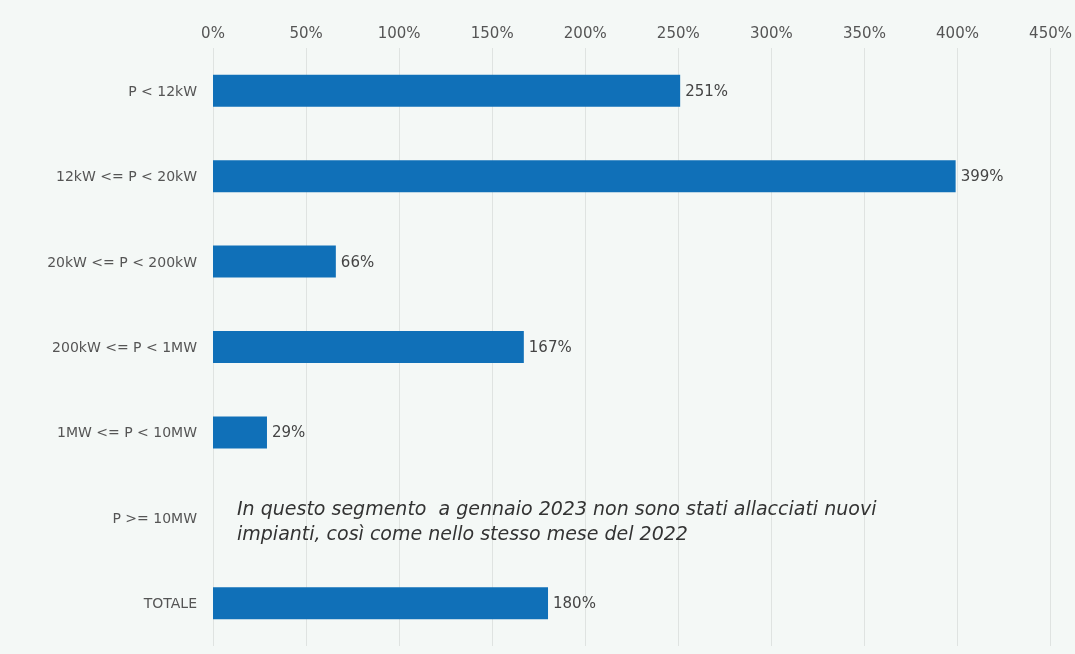  I want to click on data-label: 66%, so click(357, 261).